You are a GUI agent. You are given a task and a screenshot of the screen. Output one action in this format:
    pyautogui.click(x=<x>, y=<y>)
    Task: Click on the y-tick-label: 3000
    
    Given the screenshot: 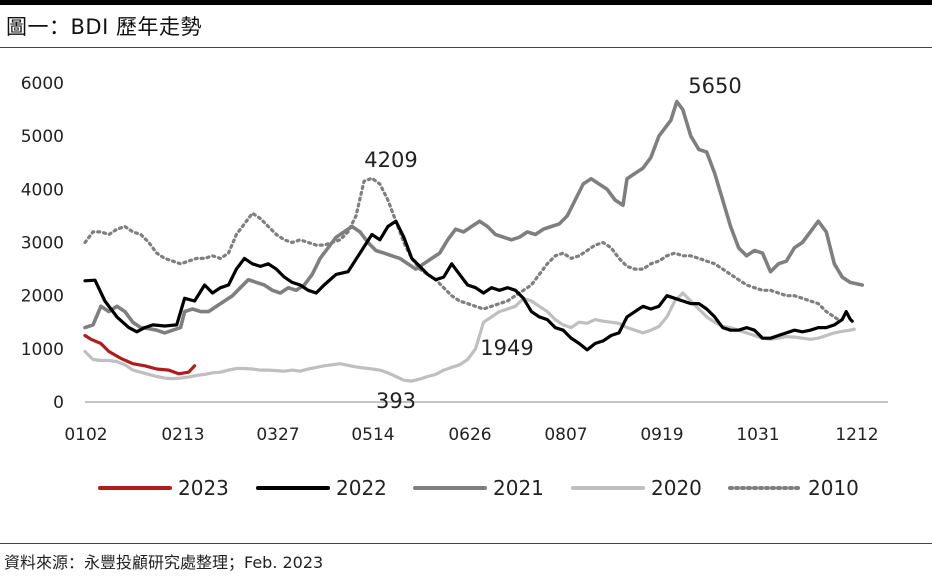 What is the action you would take?
    pyautogui.click(x=42, y=243)
    